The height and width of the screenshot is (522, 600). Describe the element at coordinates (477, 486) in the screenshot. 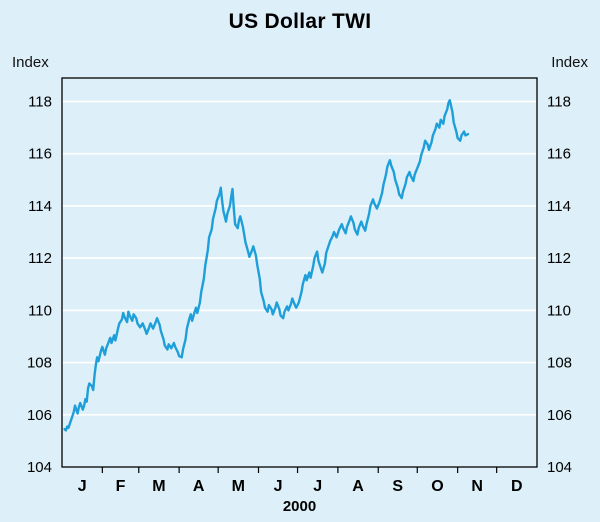

I see `x-month-label: N` at that location.